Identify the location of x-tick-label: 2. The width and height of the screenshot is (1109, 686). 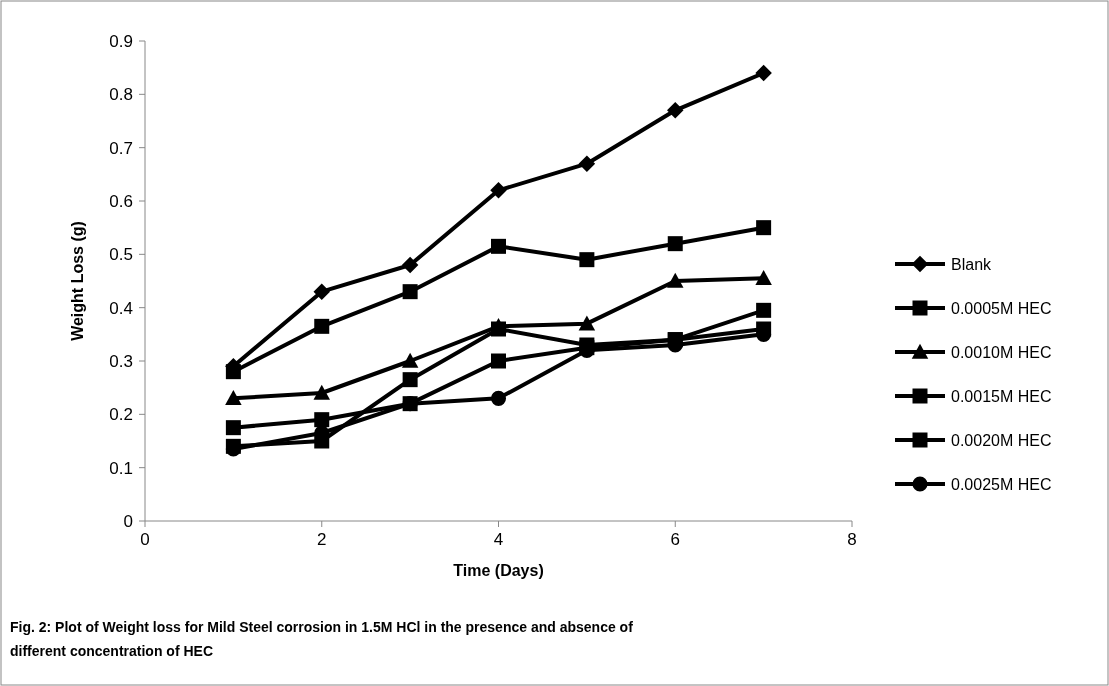
(322, 539).